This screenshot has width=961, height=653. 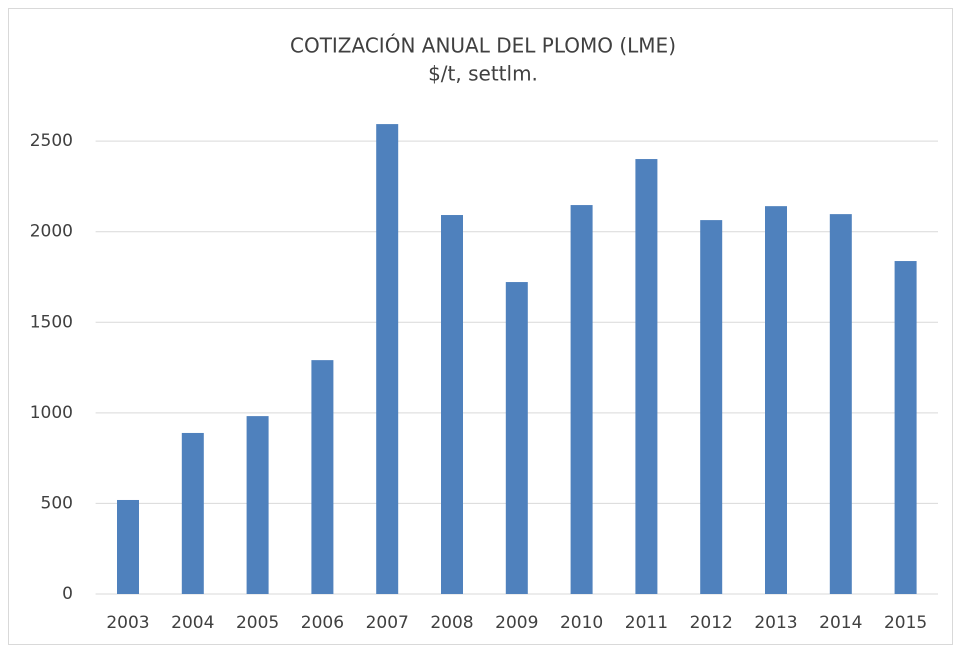 What do you see at coordinates (483, 74) in the screenshot?
I see `chart-subtitle: $/t, settlm.` at bounding box center [483, 74].